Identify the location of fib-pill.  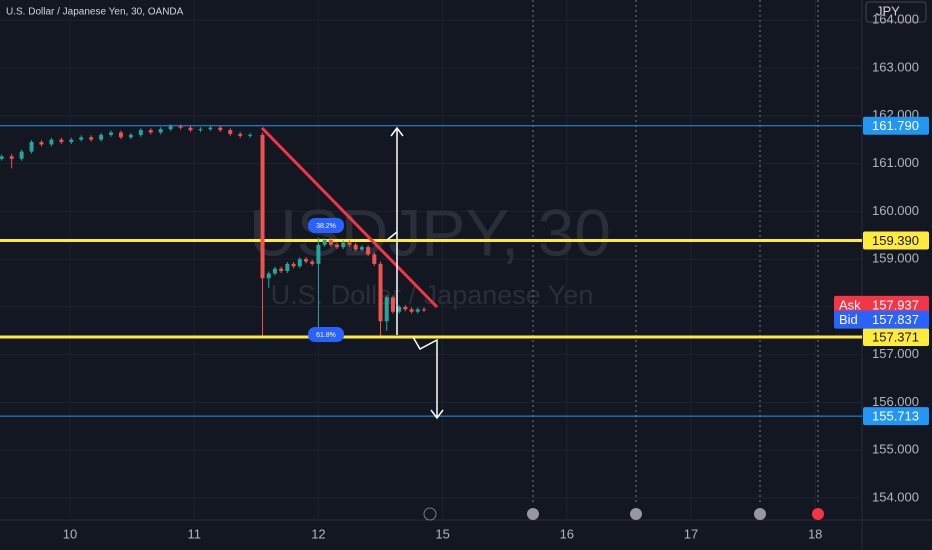
(326, 334).